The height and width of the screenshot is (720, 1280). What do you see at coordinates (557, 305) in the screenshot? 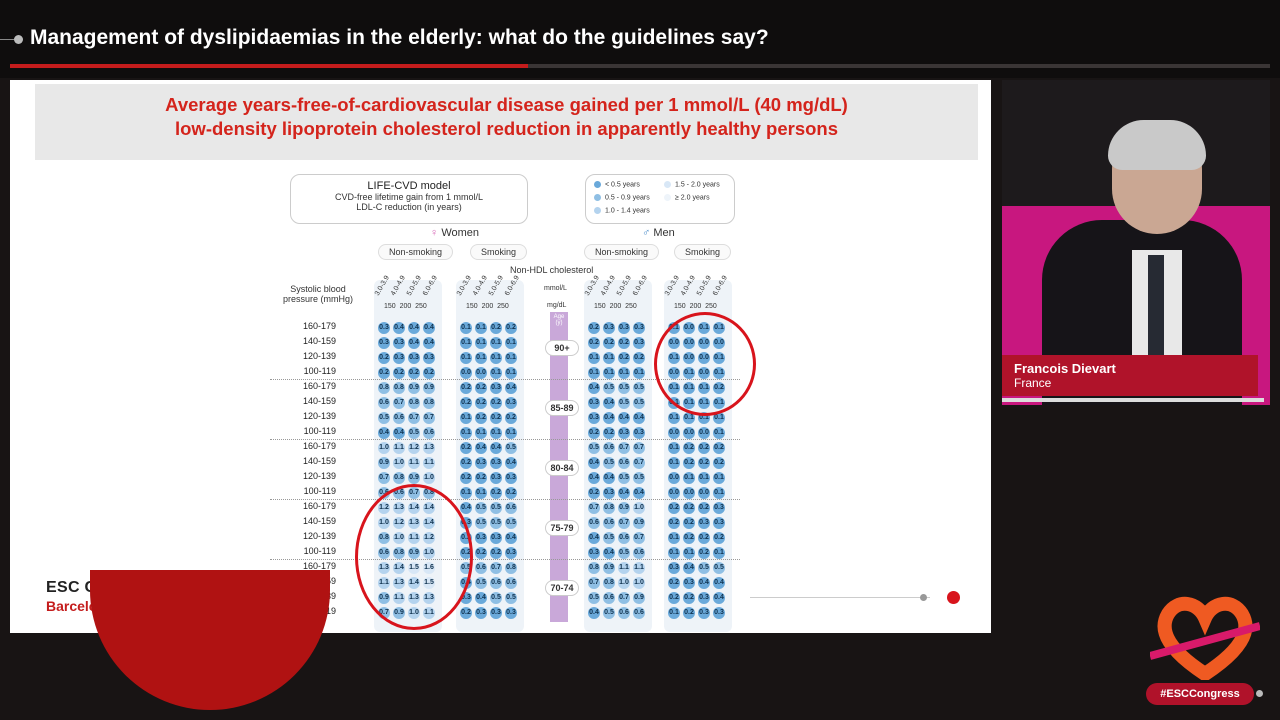
I see `mgdl-label: mg/dL` at bounding box center [557, 305].